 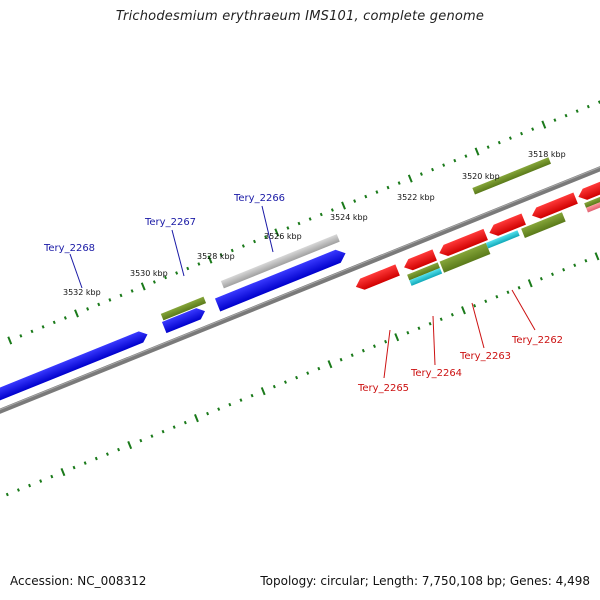 What do you see at coordinates (377, 278) in the screenshot?
I see `gene-tery-2265-arrow` at bounding box center [377, 278].